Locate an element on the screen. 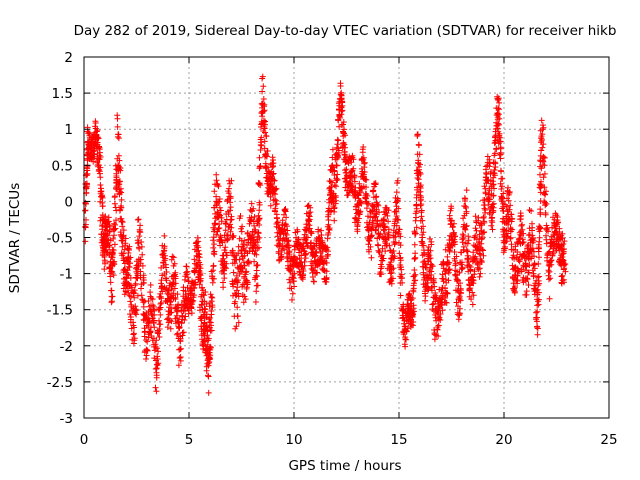  y-tick-label: 0.5 is located at coordinates (62, 166).